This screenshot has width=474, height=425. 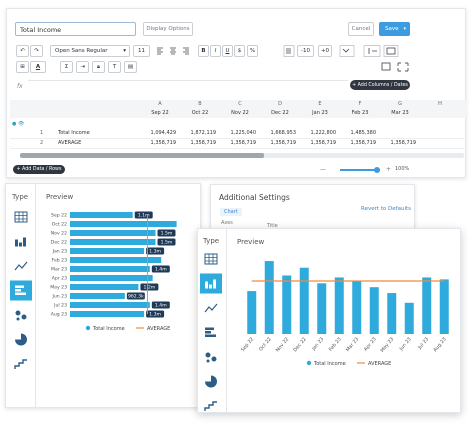 What do you see at coordinates (88, 328) in the screenshot?
I see `legend-marker` at bounding box center [88, 328].